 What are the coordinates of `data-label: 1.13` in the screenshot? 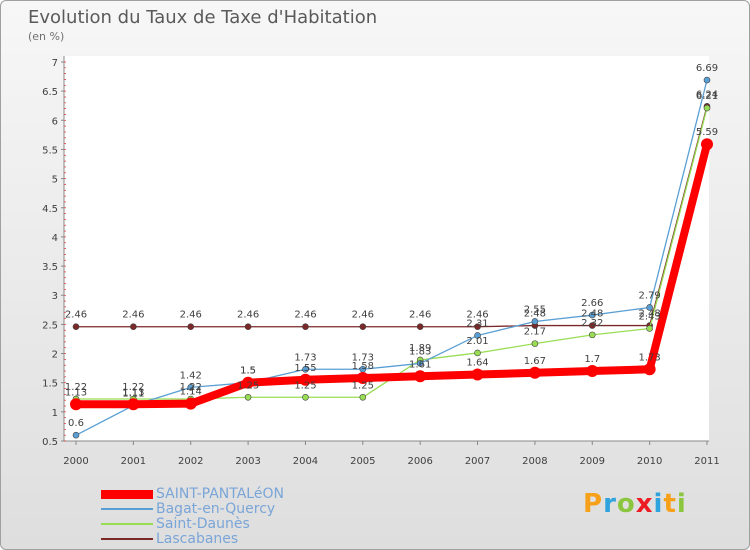 It's located at (76, 392).